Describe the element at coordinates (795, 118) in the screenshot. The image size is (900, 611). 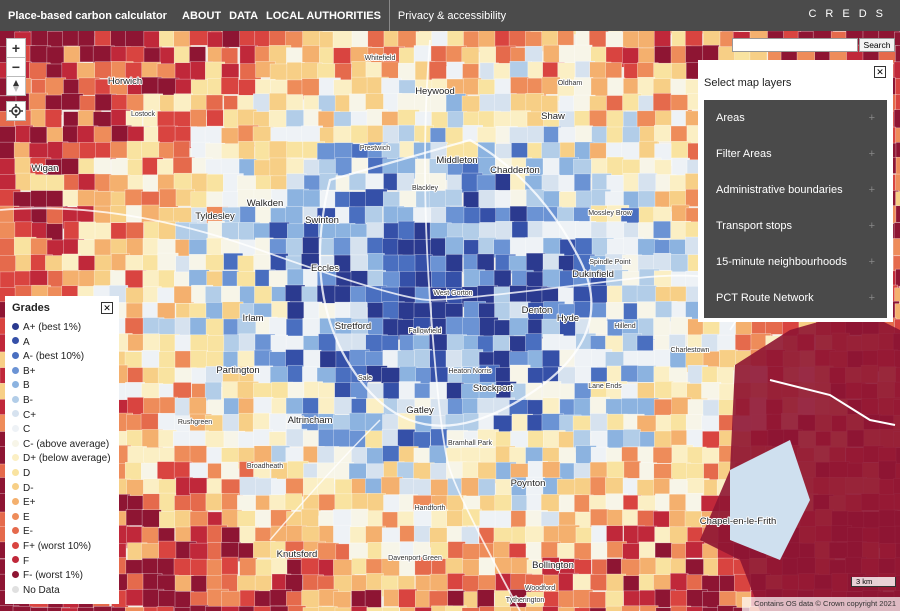
I see `layer-item: Areas +` at that location.